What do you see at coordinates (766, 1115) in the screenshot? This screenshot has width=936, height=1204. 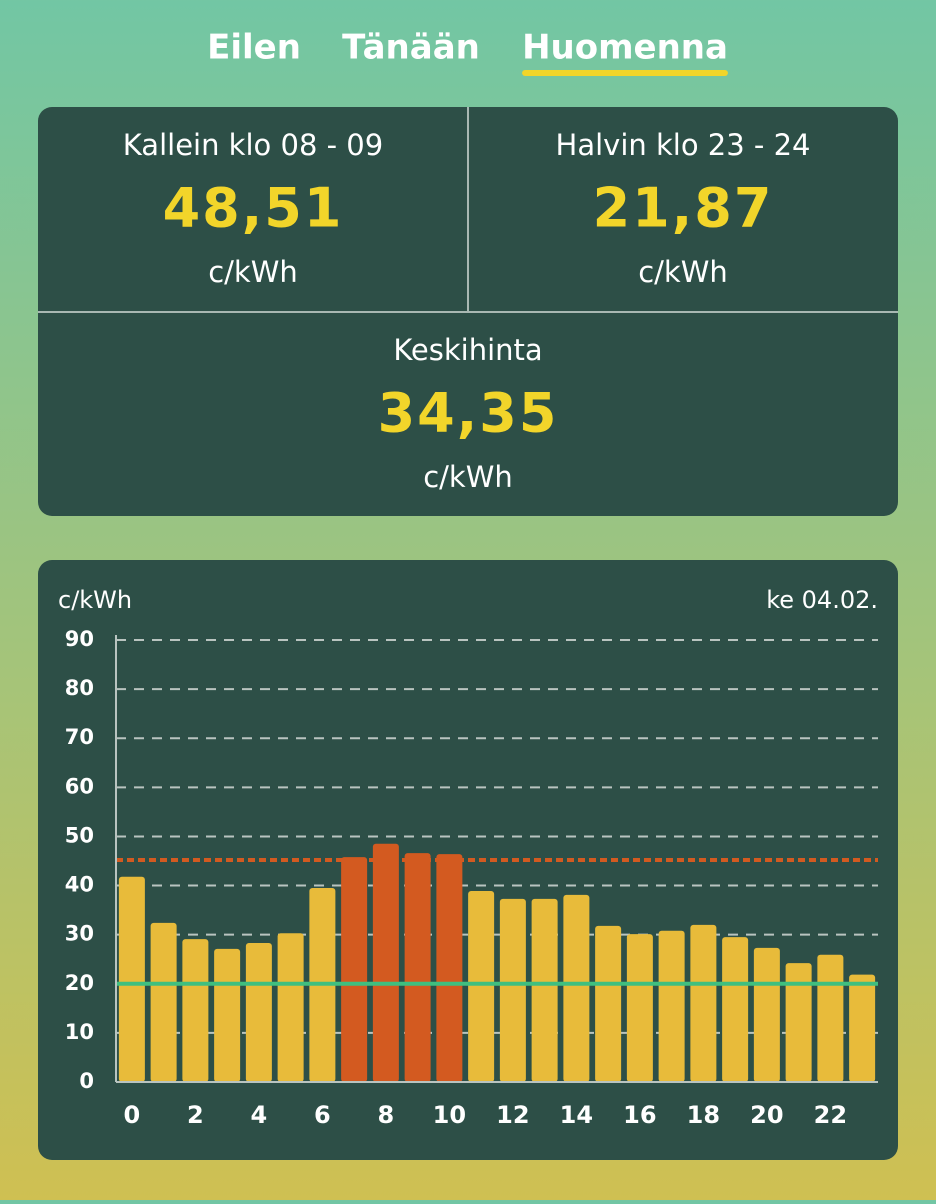 I see `x-tick-label: 20` at bounding box center [766, 1115].